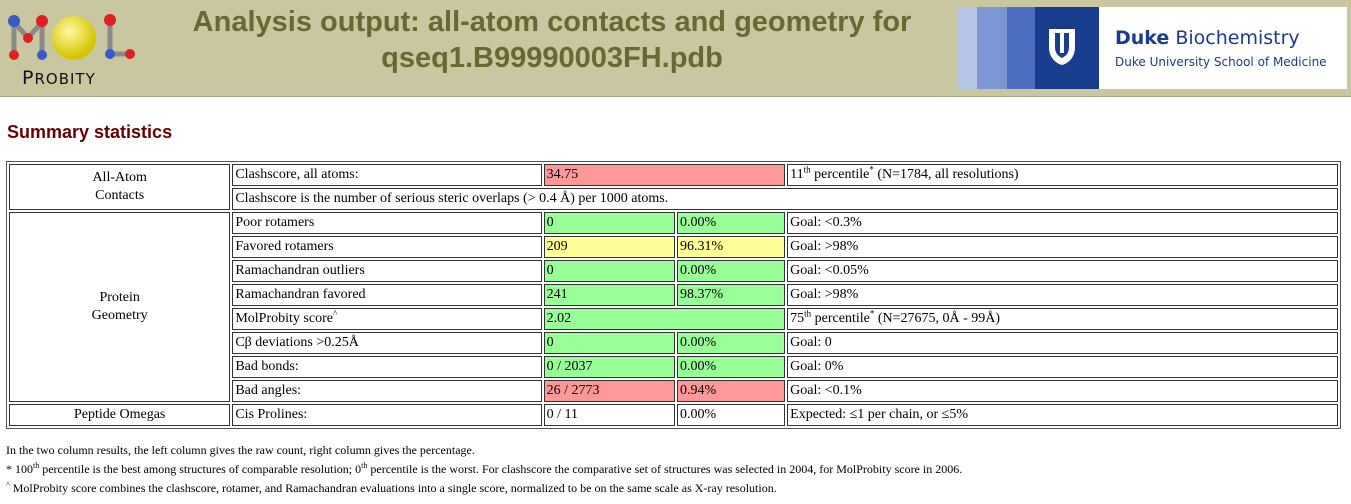  What do you see at coordinates (609, 343) in the screenshot?
I see `cb-deviations-count: 0` at bounding box center [609, 343].